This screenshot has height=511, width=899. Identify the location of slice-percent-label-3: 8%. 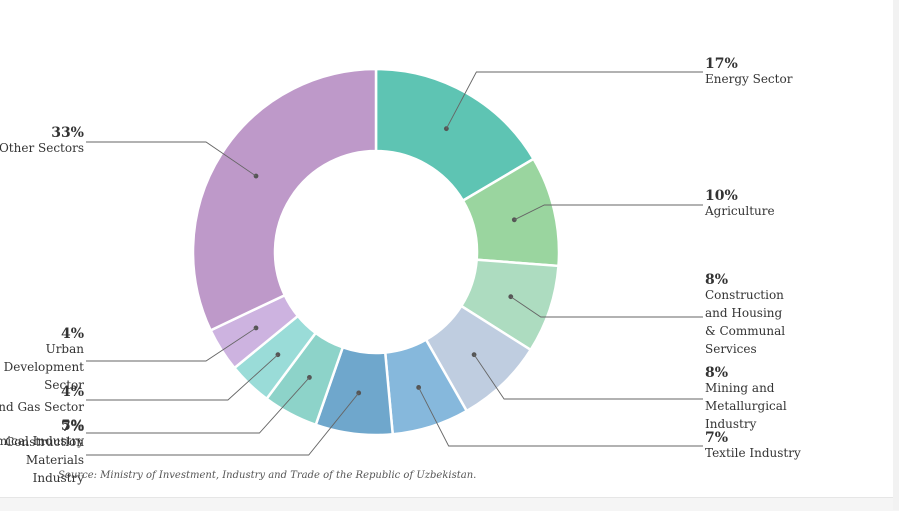
(716, 373).